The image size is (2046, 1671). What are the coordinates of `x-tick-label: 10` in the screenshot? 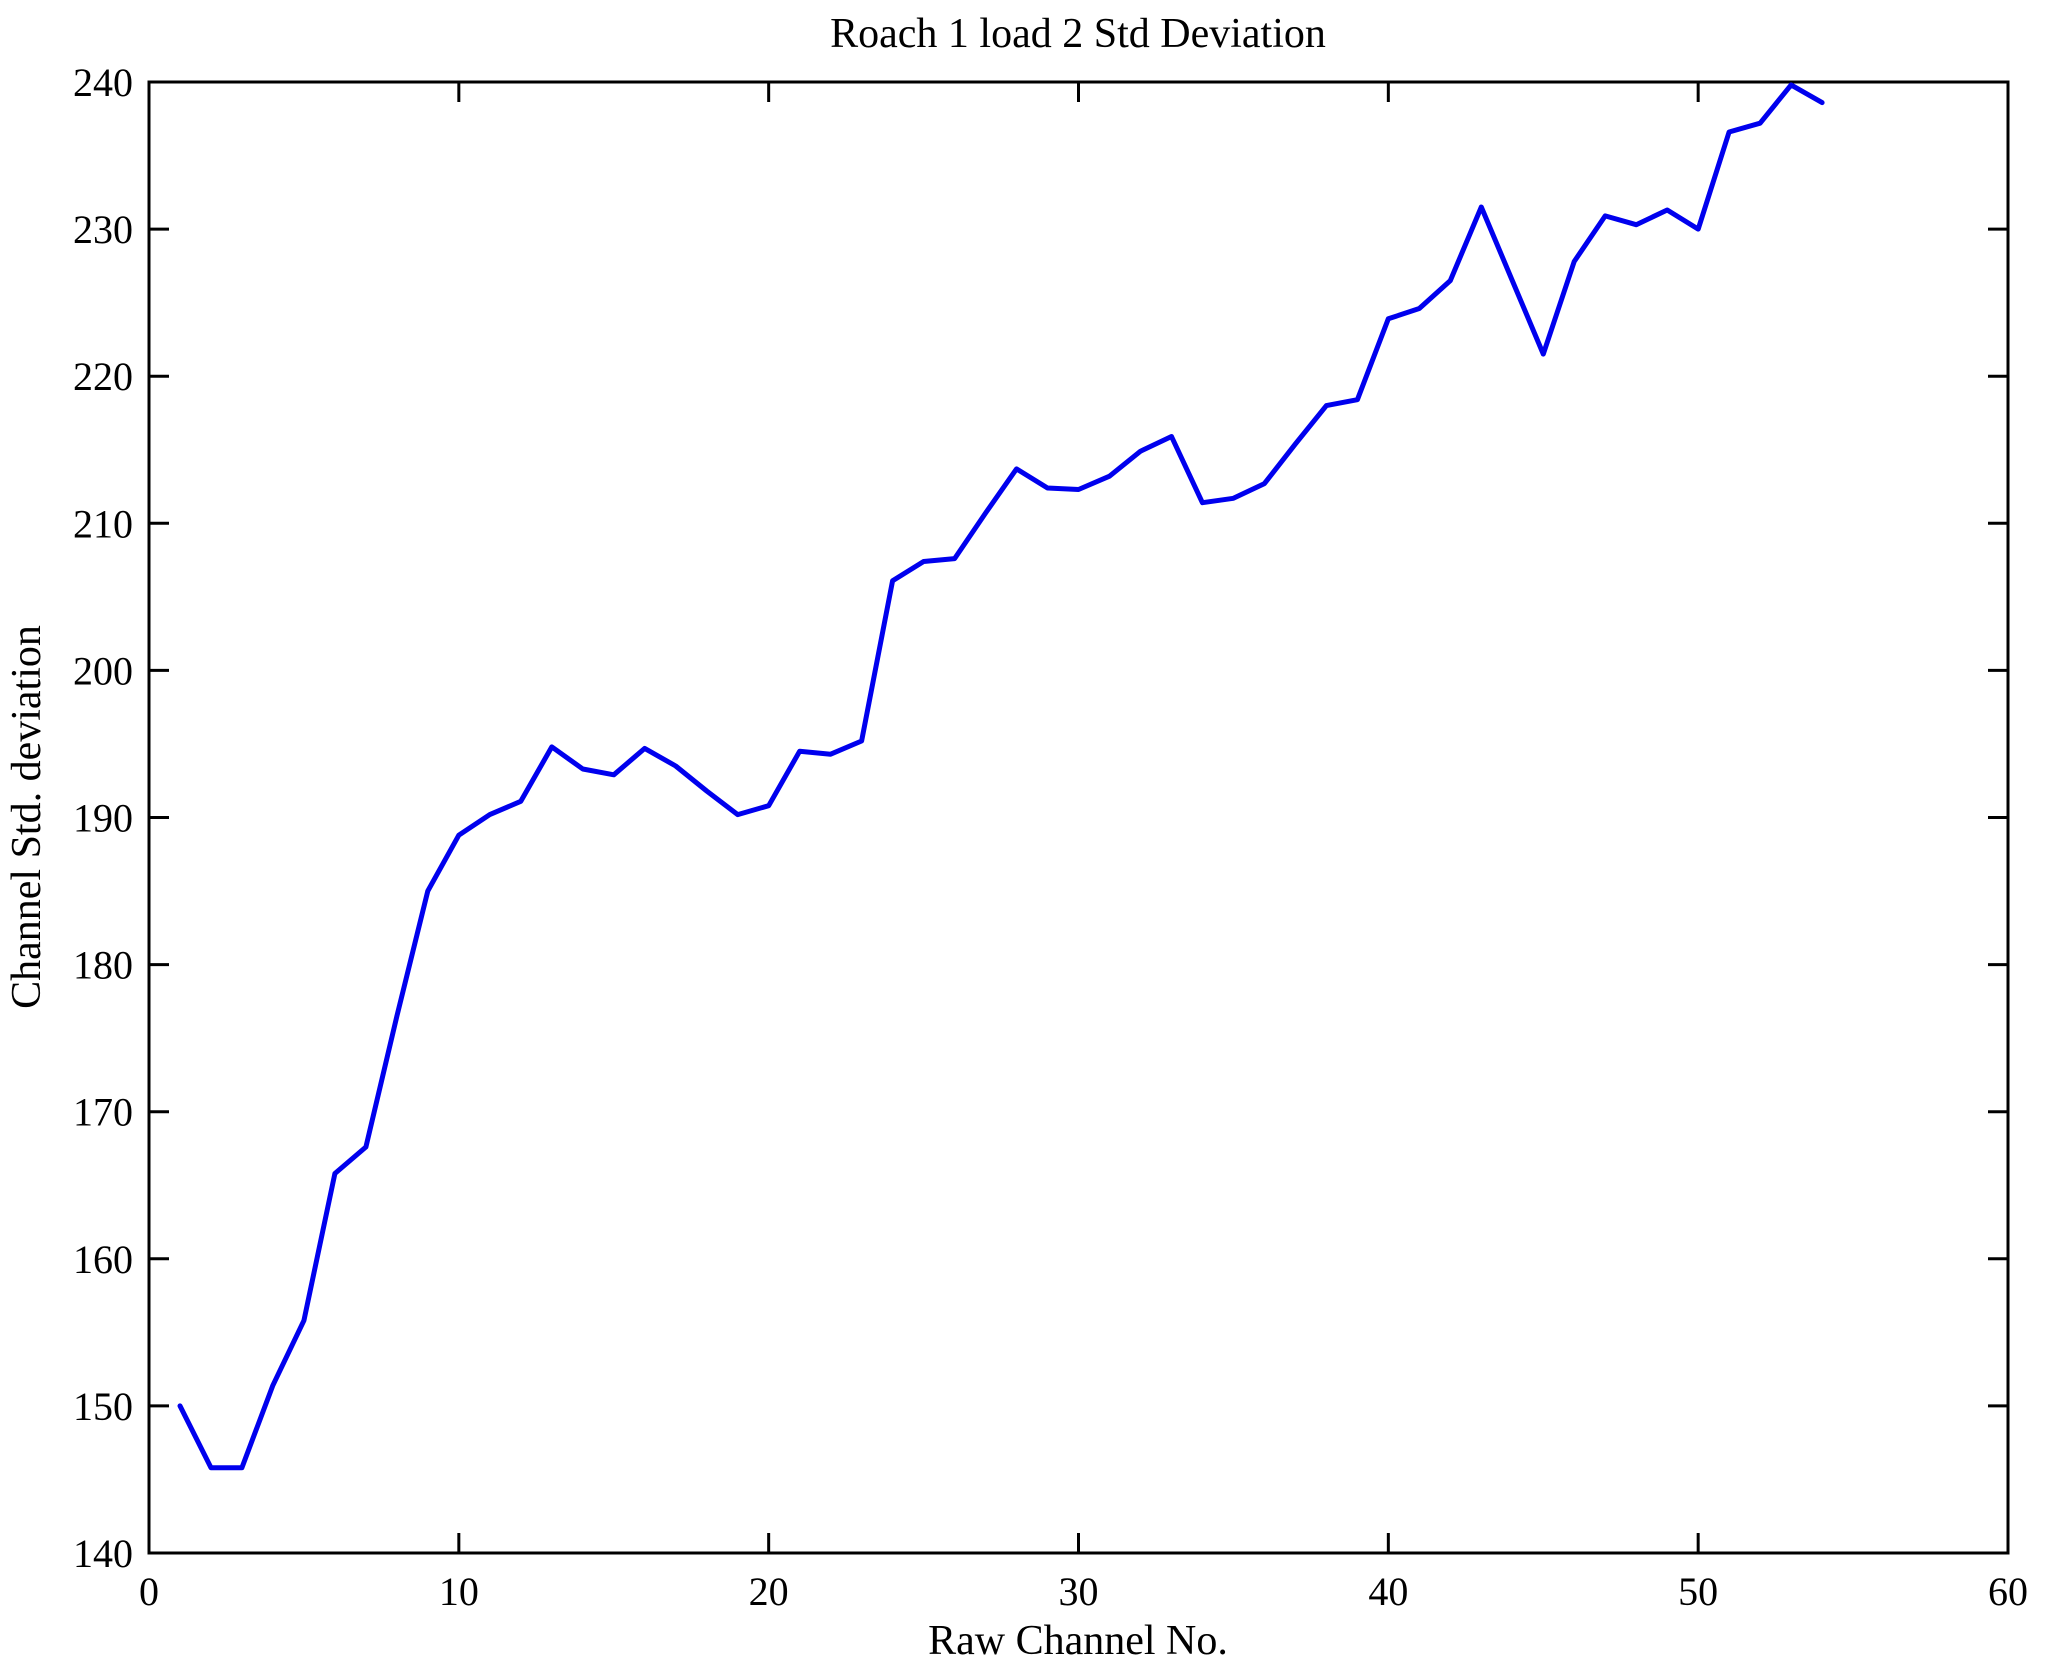 It's located at (459, 1591).